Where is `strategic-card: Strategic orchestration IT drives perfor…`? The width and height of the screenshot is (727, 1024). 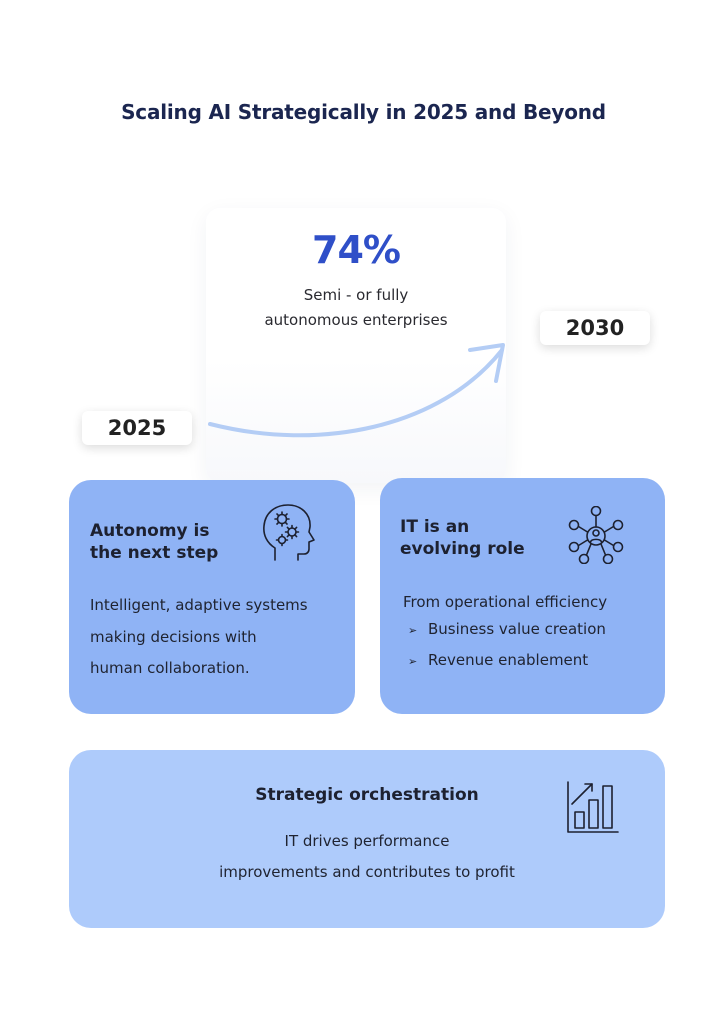 strategic-card: Strategic orchestration IT drives perfor… is located at coordinates (367, 839).